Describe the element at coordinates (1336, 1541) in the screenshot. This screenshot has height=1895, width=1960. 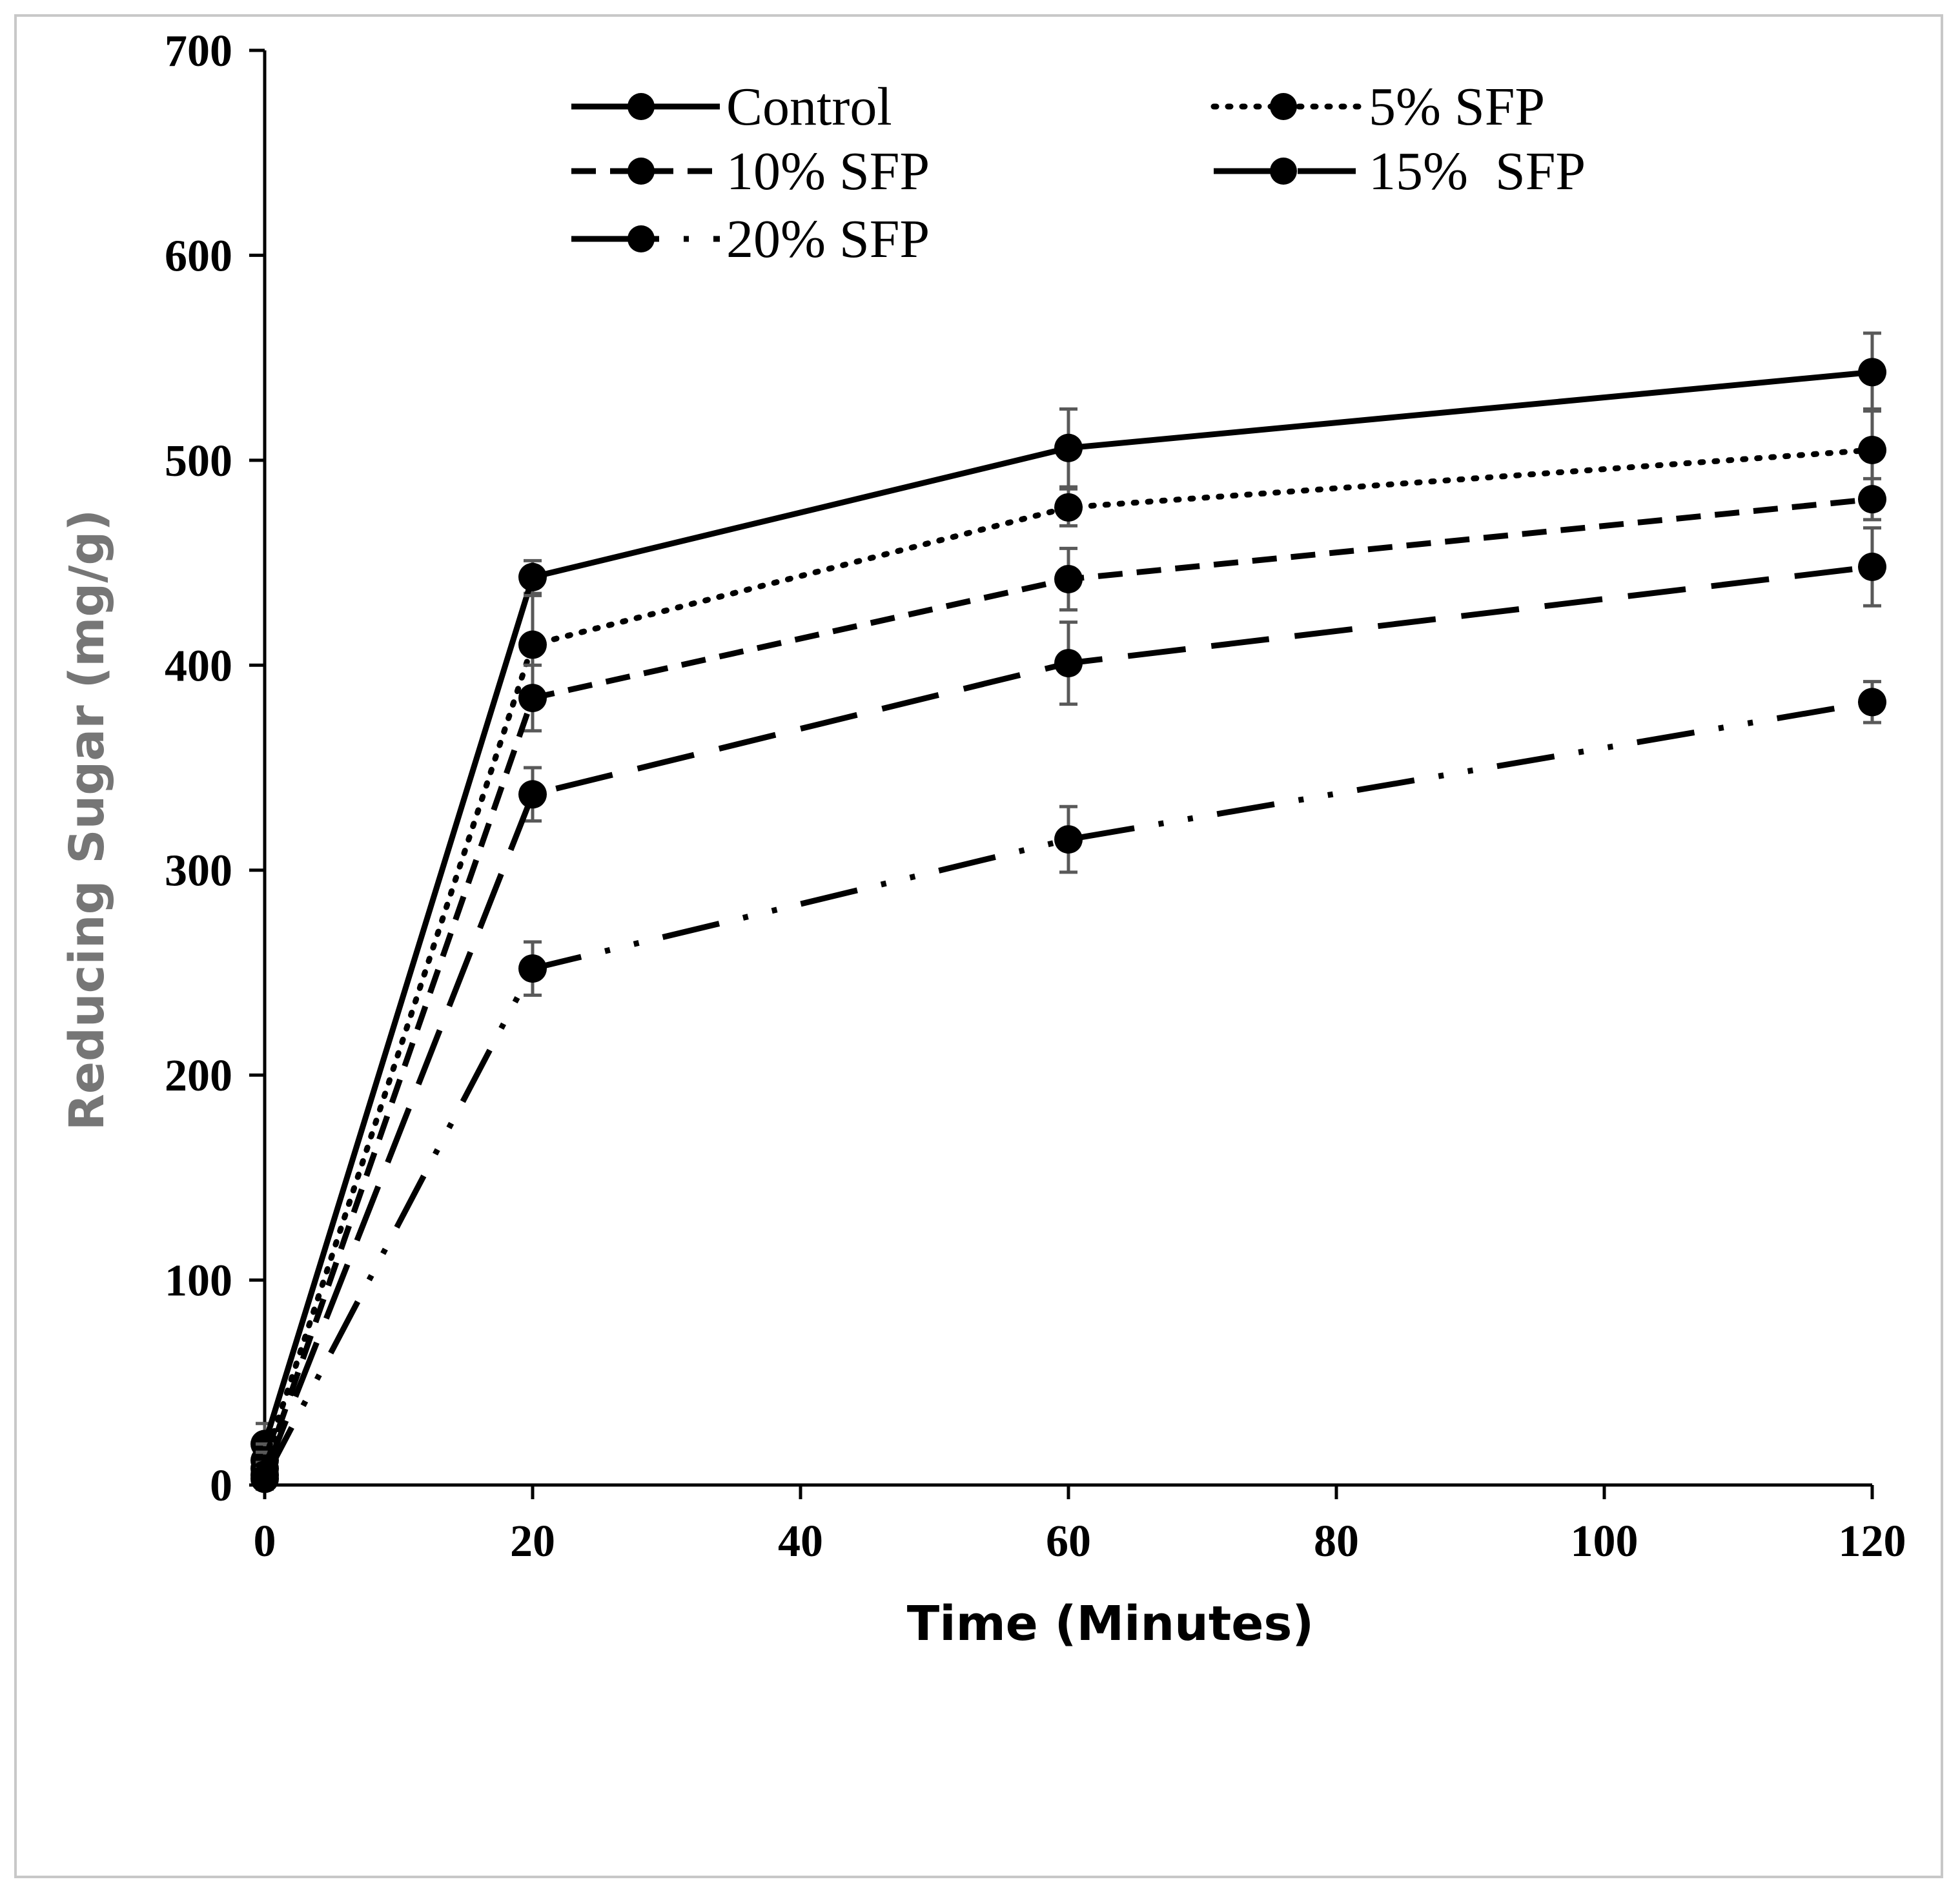
I see `x-tick-label: 80` at that location.